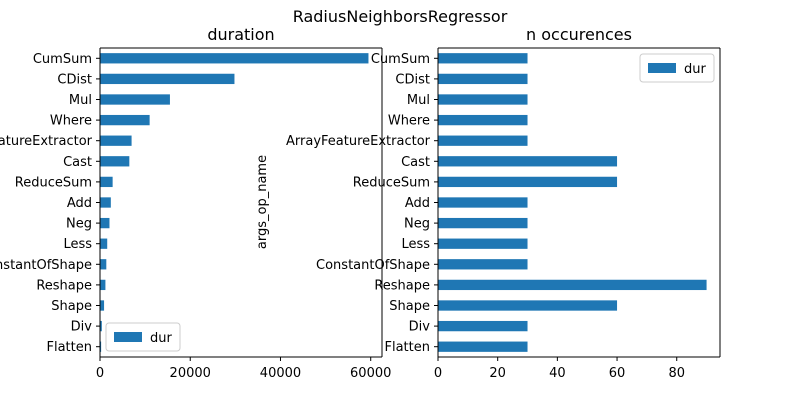 Image resolution: width=800 pixels, height=400 pixels. Describe the element at coordinates (528, 305) in the screenshot. I see `occurences-bar-shape` at that location.